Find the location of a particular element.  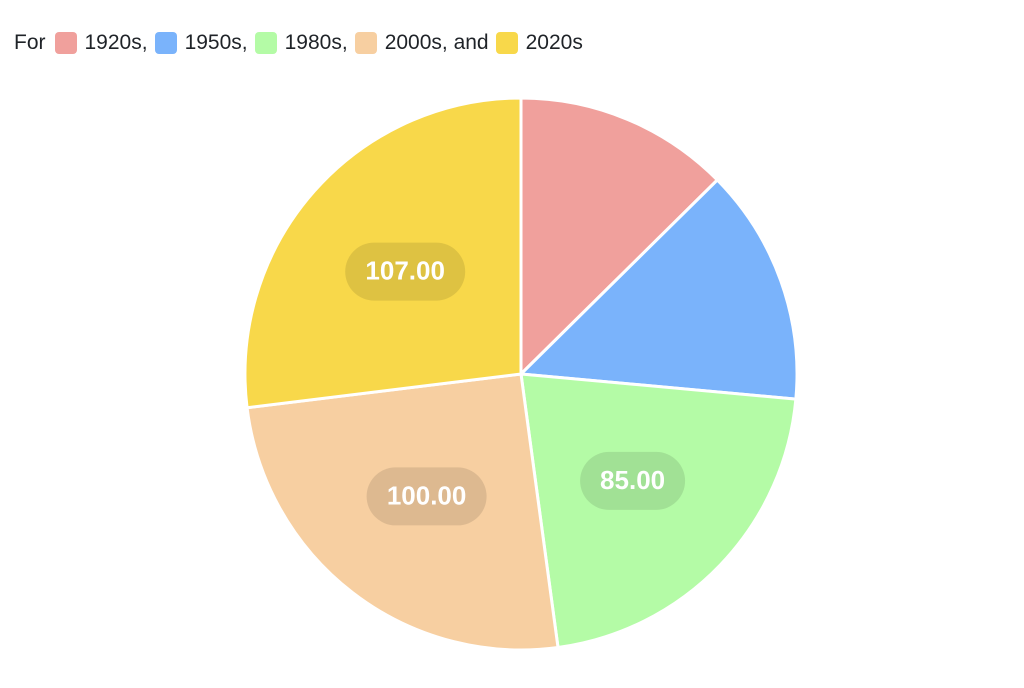

legend-label: 1980s, is located at coordinates (316, 42).